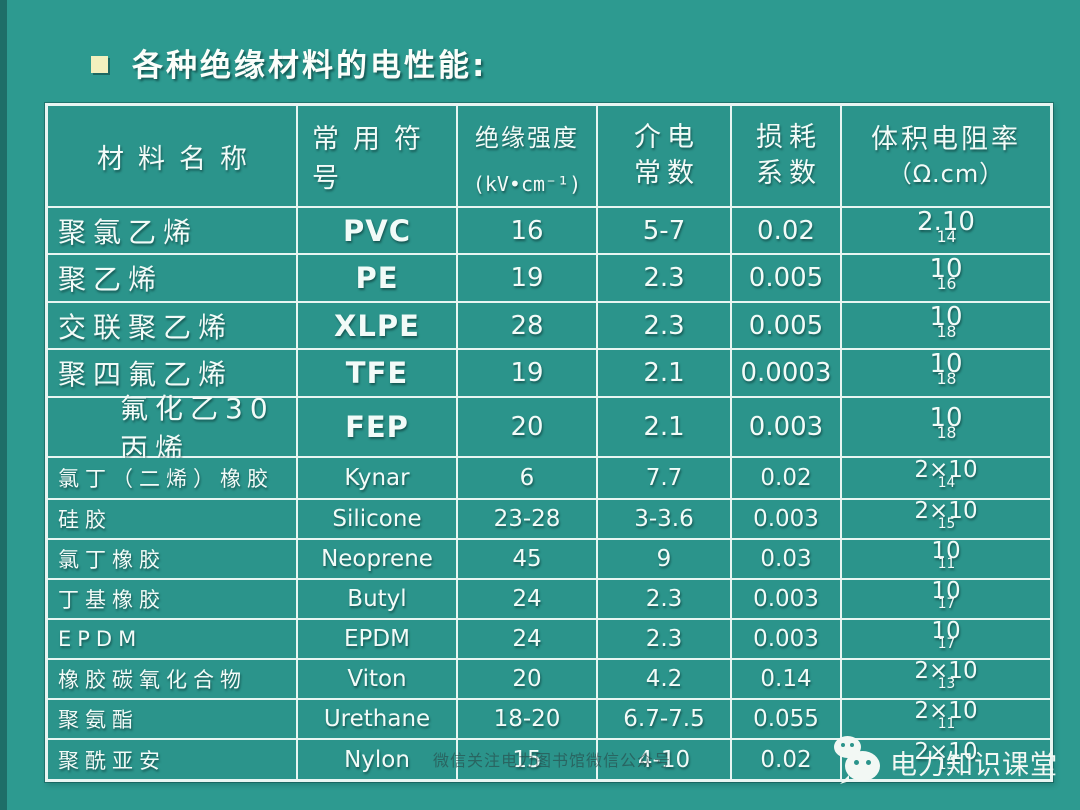 This screenshot has width=1080, height=810. Describe the element at coordinates (946, 678) in the screenshot. I see `resistivity-cell: 2×10 13` at that location.